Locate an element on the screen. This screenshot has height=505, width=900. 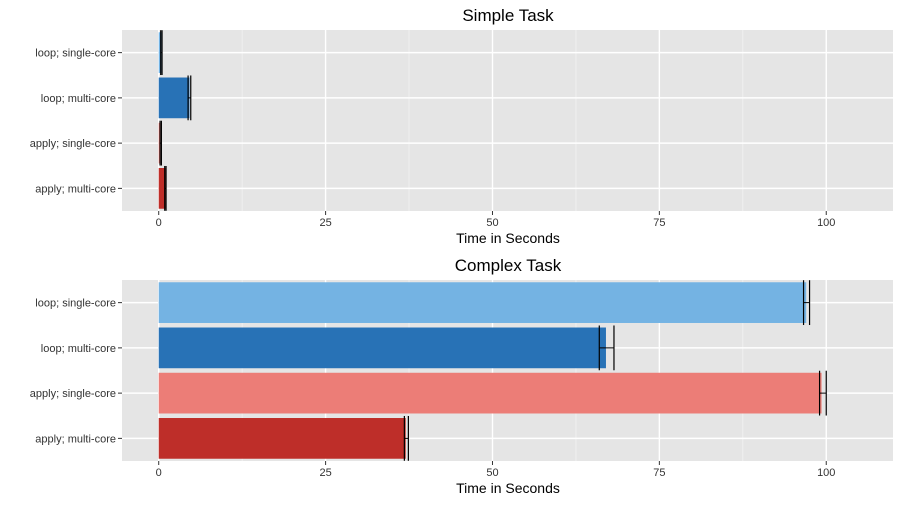
chart-title: Complex Task is located at coordinates (508, 265).